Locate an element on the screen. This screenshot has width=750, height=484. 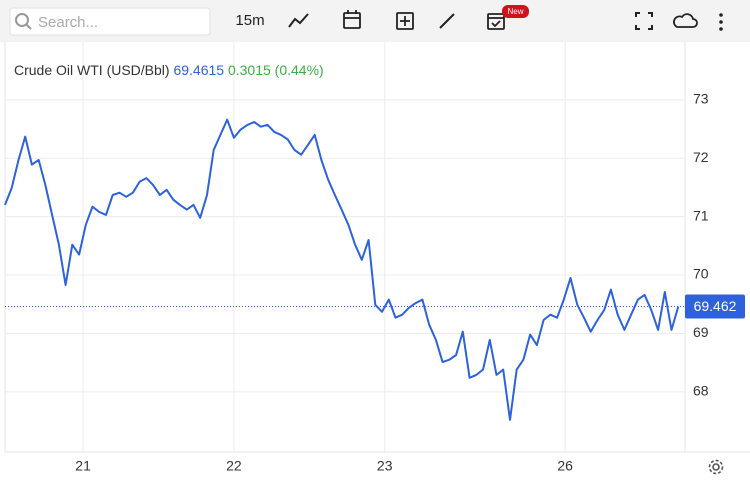
events-icon is located at coordinates (496, 21).